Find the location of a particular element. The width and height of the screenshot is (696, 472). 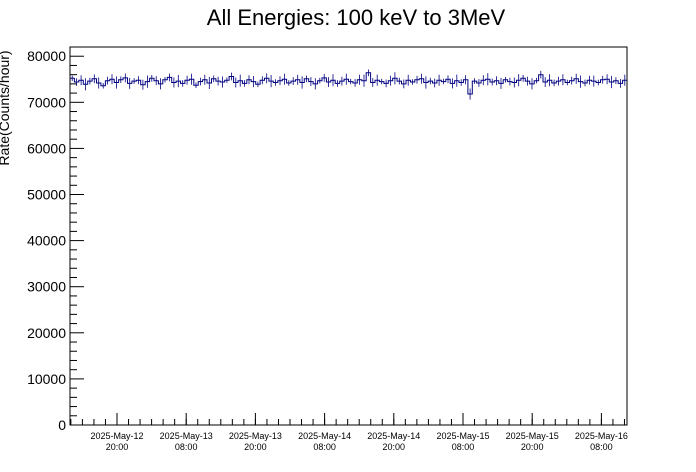

data-series is located at coordinates (348, 84).